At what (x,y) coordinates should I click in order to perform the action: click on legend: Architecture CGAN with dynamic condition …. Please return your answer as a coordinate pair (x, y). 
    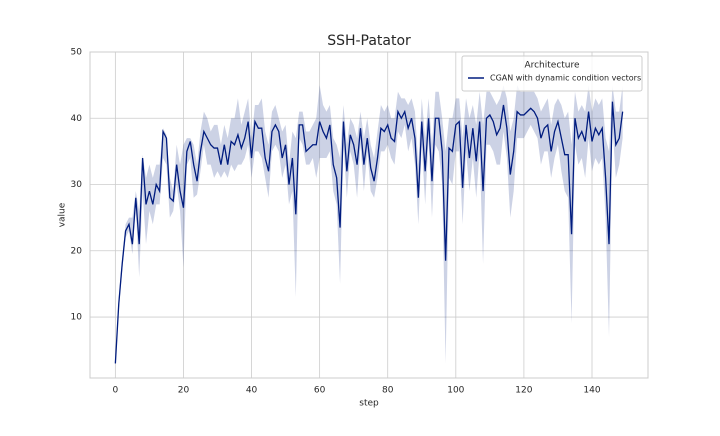
    Looking at the image, I should click on (552, 73).